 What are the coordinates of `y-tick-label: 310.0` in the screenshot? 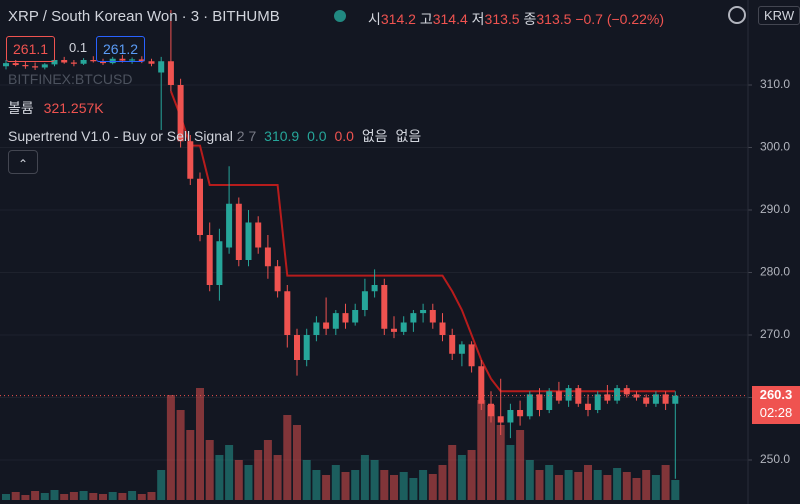 It's located at (775, 84).